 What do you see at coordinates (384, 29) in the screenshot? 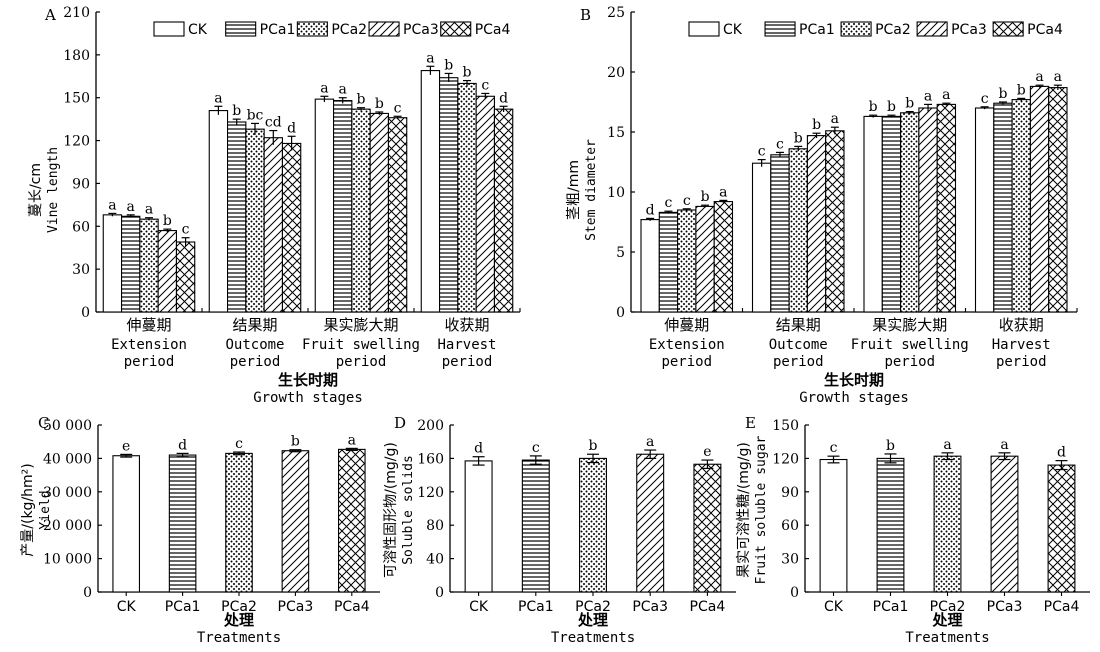
I see `legend-swatch-pca3` at bounding box center [384, 29].